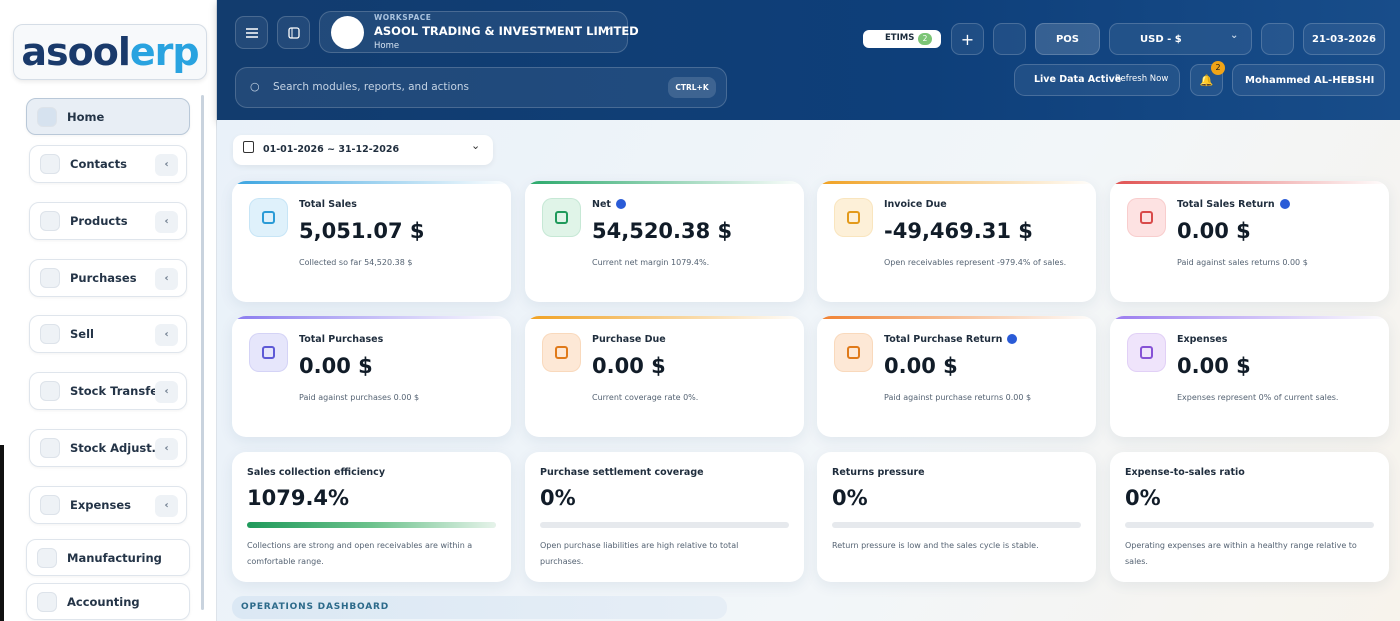 This screenshot has width=1400, height=621. What do you see at coordinates (103, 601) in the screenshot?
I see `menu-label: Accounting` at bounding box center [103, 601].